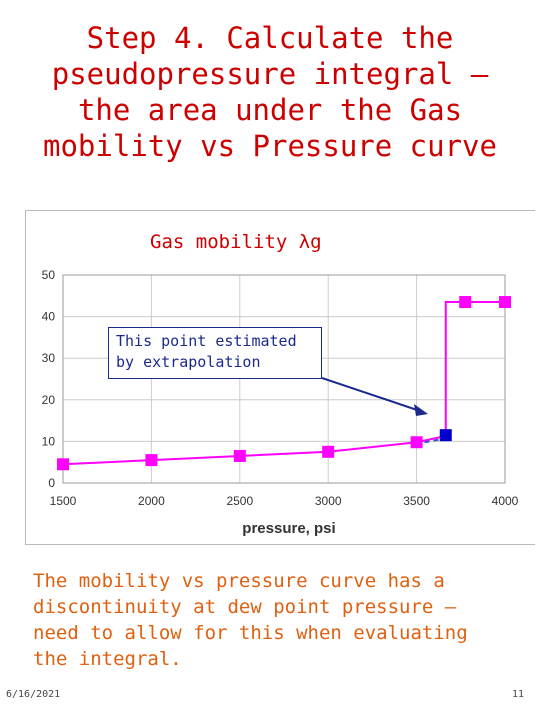 This screenshot has height=720, width=540. I want to click on y-tick-label: 20, so click(49, 400).